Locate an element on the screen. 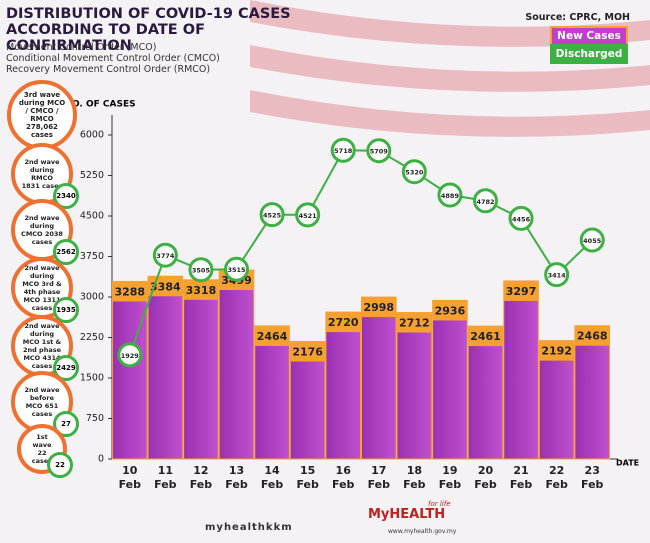 Image resolution: width=650 pixels, height=543 pixels. bar-value-label: 3297 is located at coordinates (521, 291).